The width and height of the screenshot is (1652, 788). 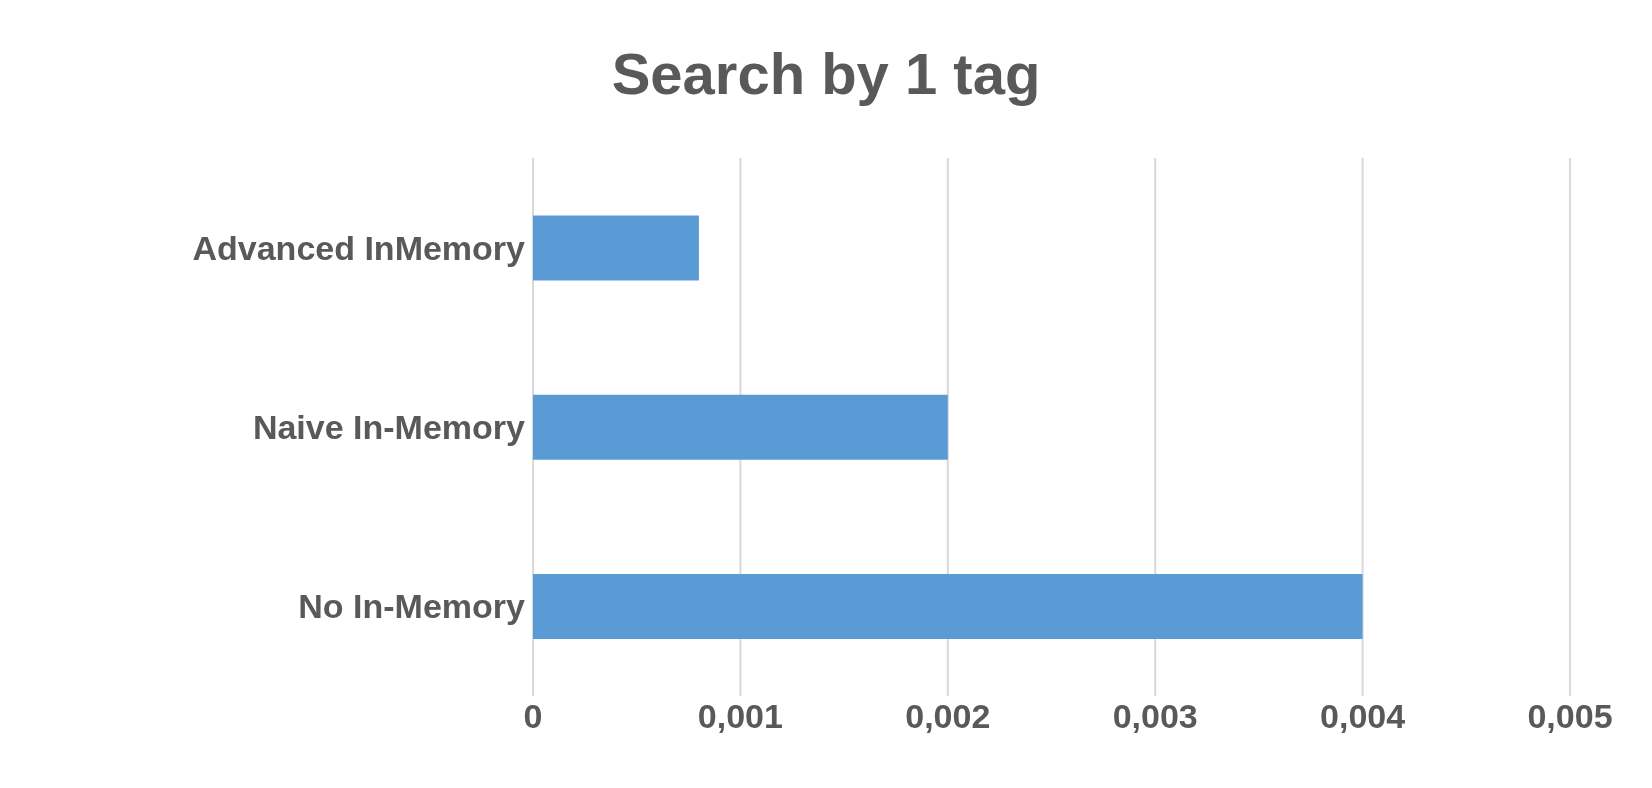 I want to click on y-tick-label: Naive In-Memory, so click(x=389, y=427).